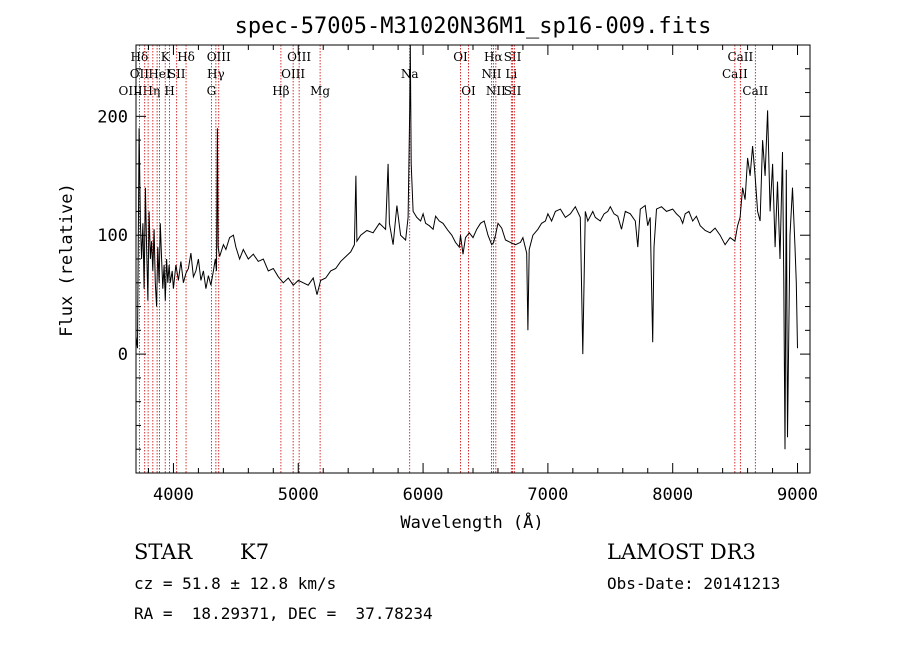  What do you see at coordinates (112, 117) in the screenshot?
I see `y-tick-label: 200` at bounding box center [112, 117].